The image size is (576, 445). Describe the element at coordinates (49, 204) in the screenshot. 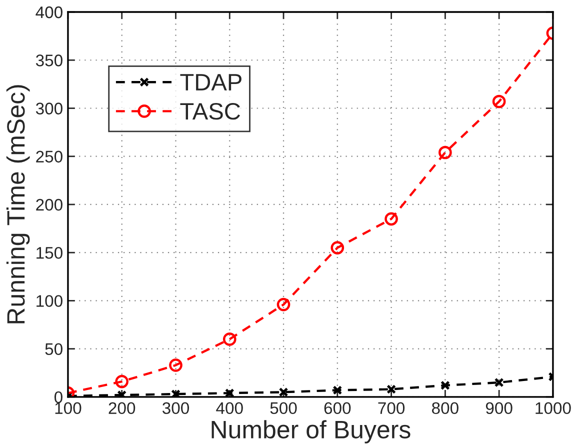

I see `y-tick-label: 200` at that location.